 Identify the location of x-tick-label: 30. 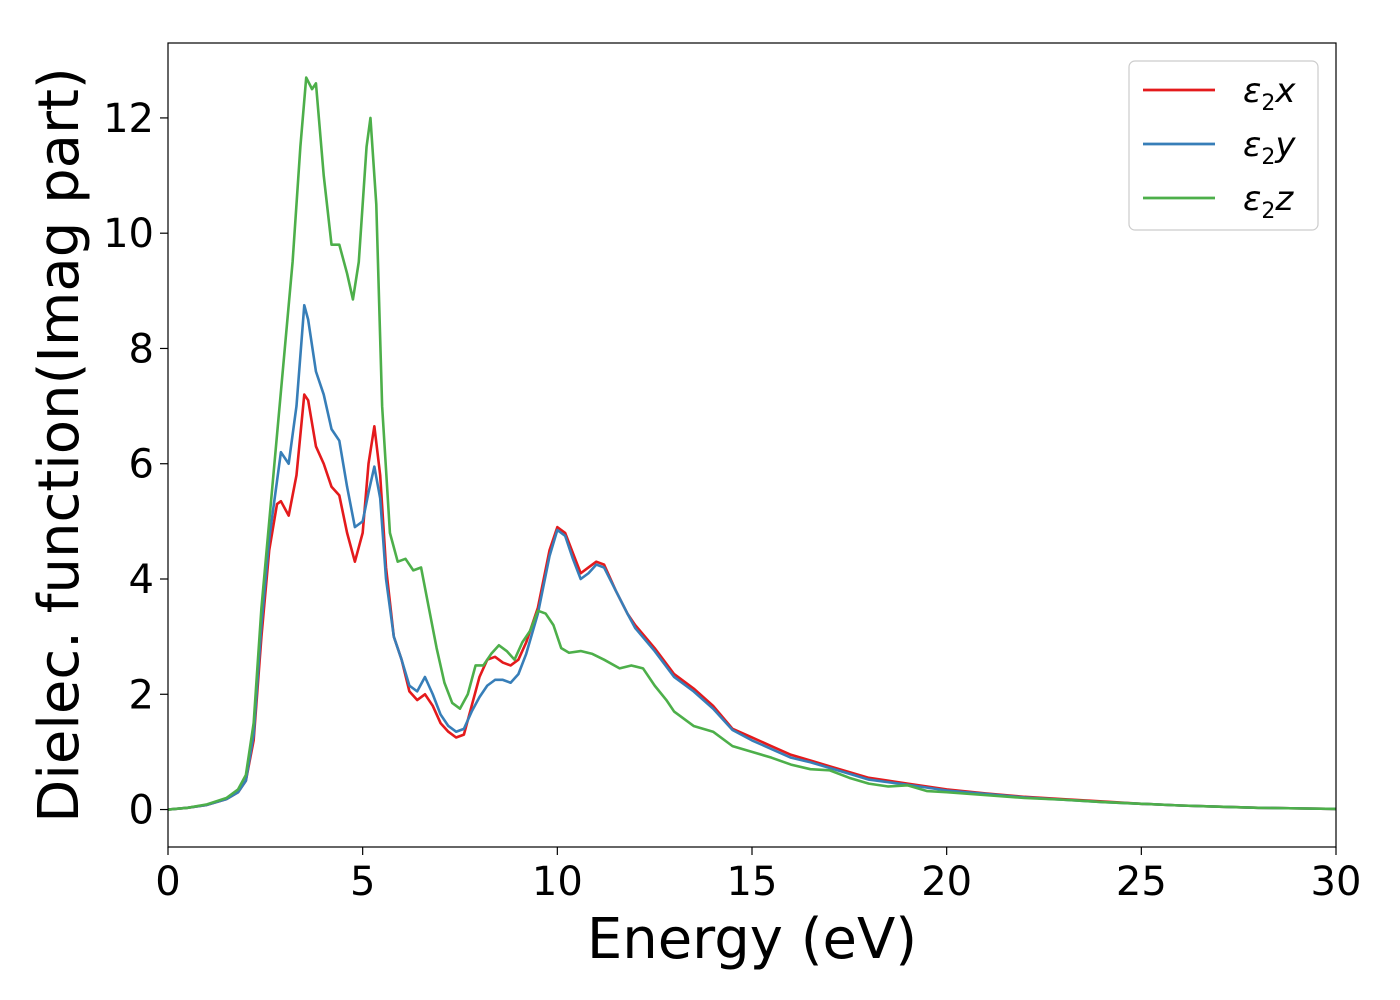
(1336, 882).